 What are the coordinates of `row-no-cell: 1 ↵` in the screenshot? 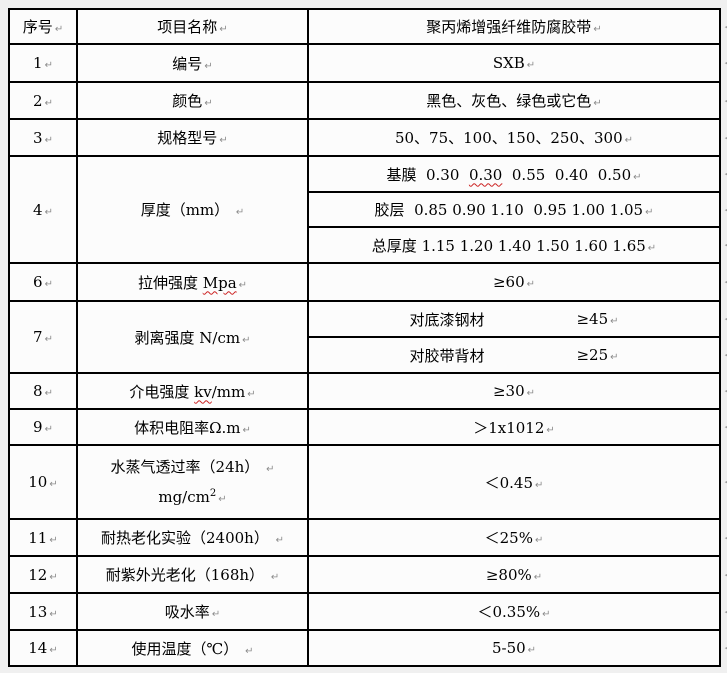 It's located at (43, 63).